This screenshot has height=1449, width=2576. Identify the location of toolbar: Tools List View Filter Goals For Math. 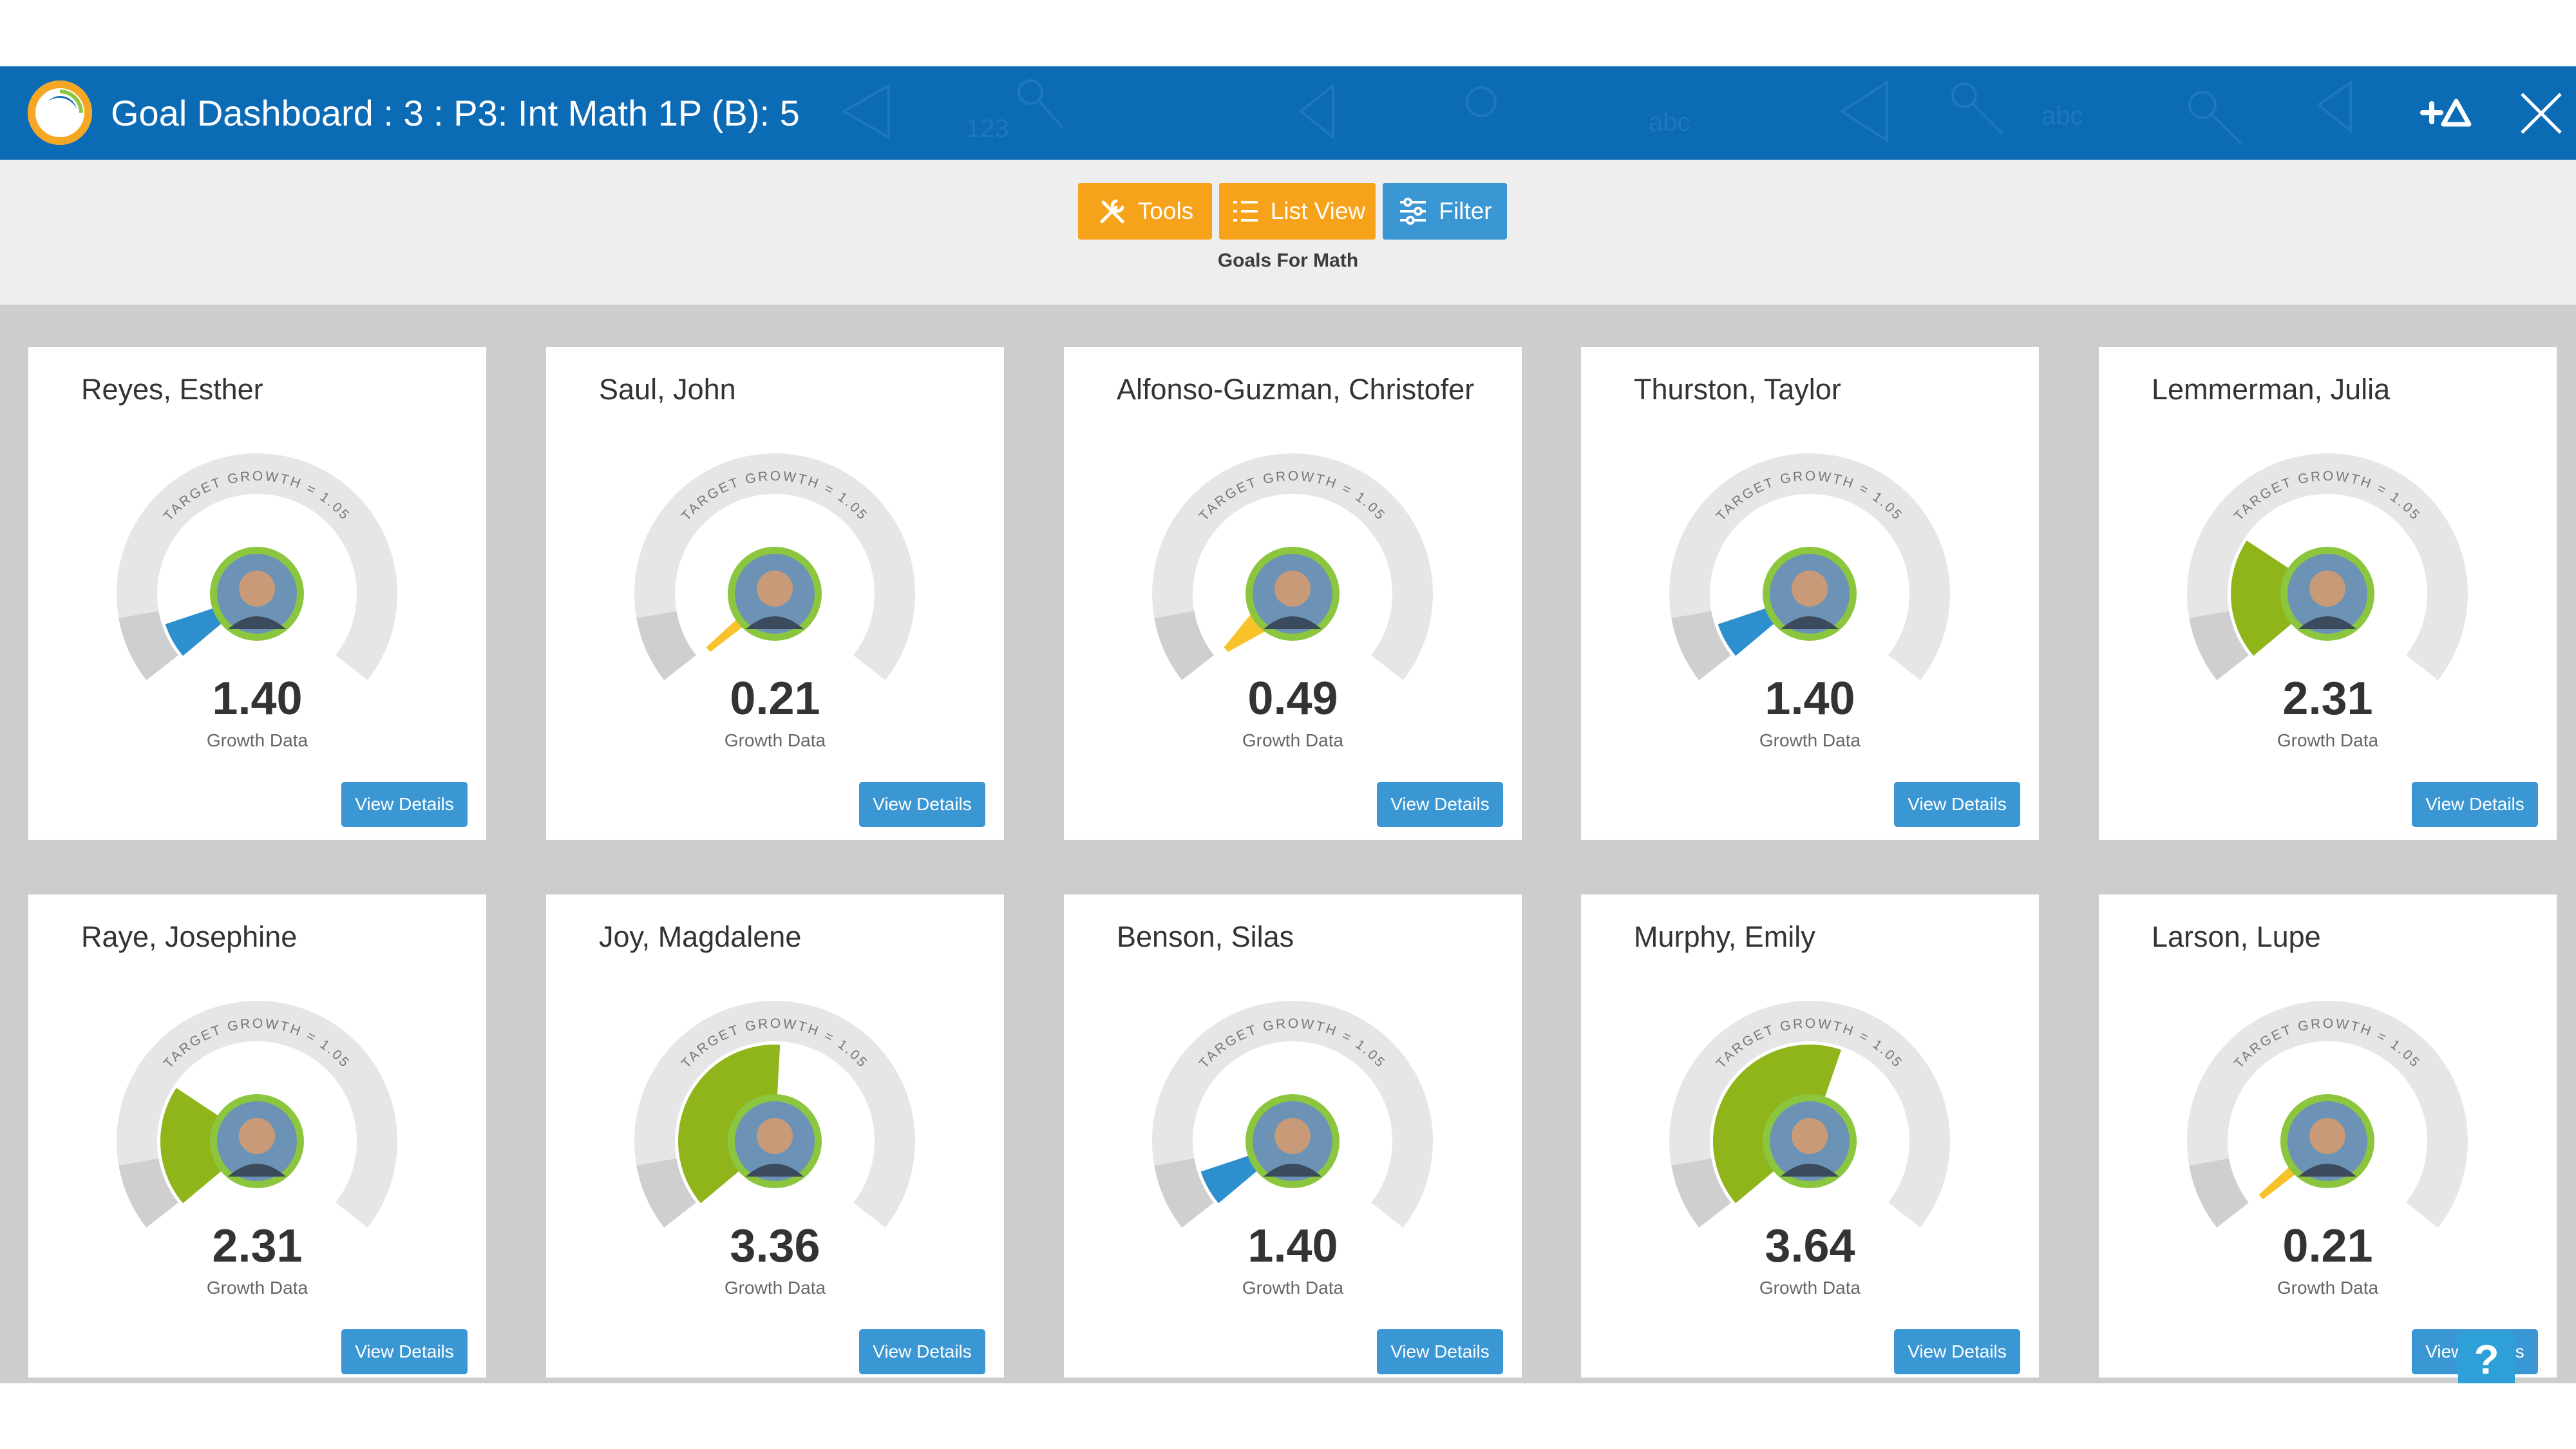
(1288, 232).